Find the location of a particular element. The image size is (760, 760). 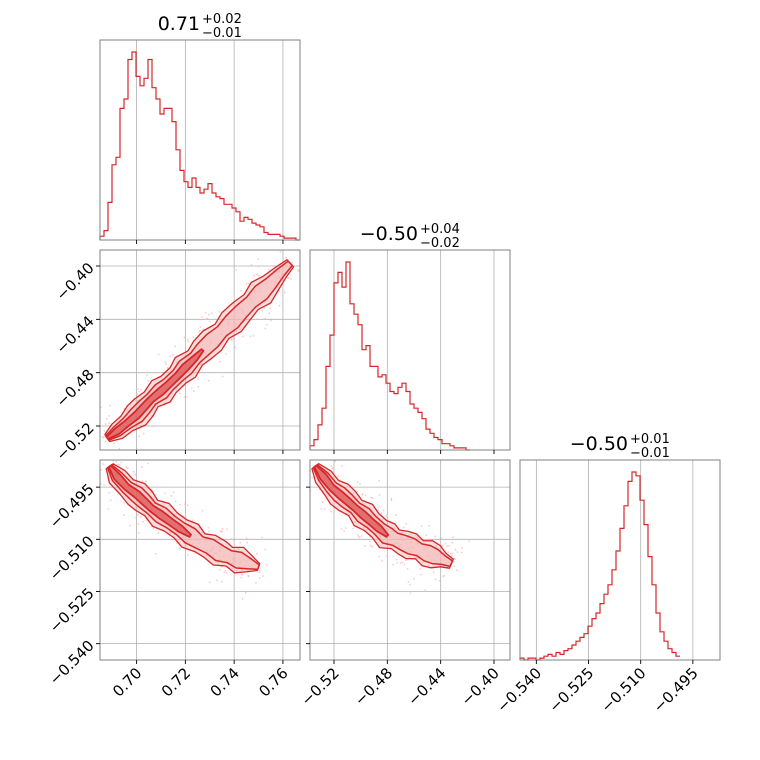

x-tick-label: −0.540 is located at coordinates (519, 690).